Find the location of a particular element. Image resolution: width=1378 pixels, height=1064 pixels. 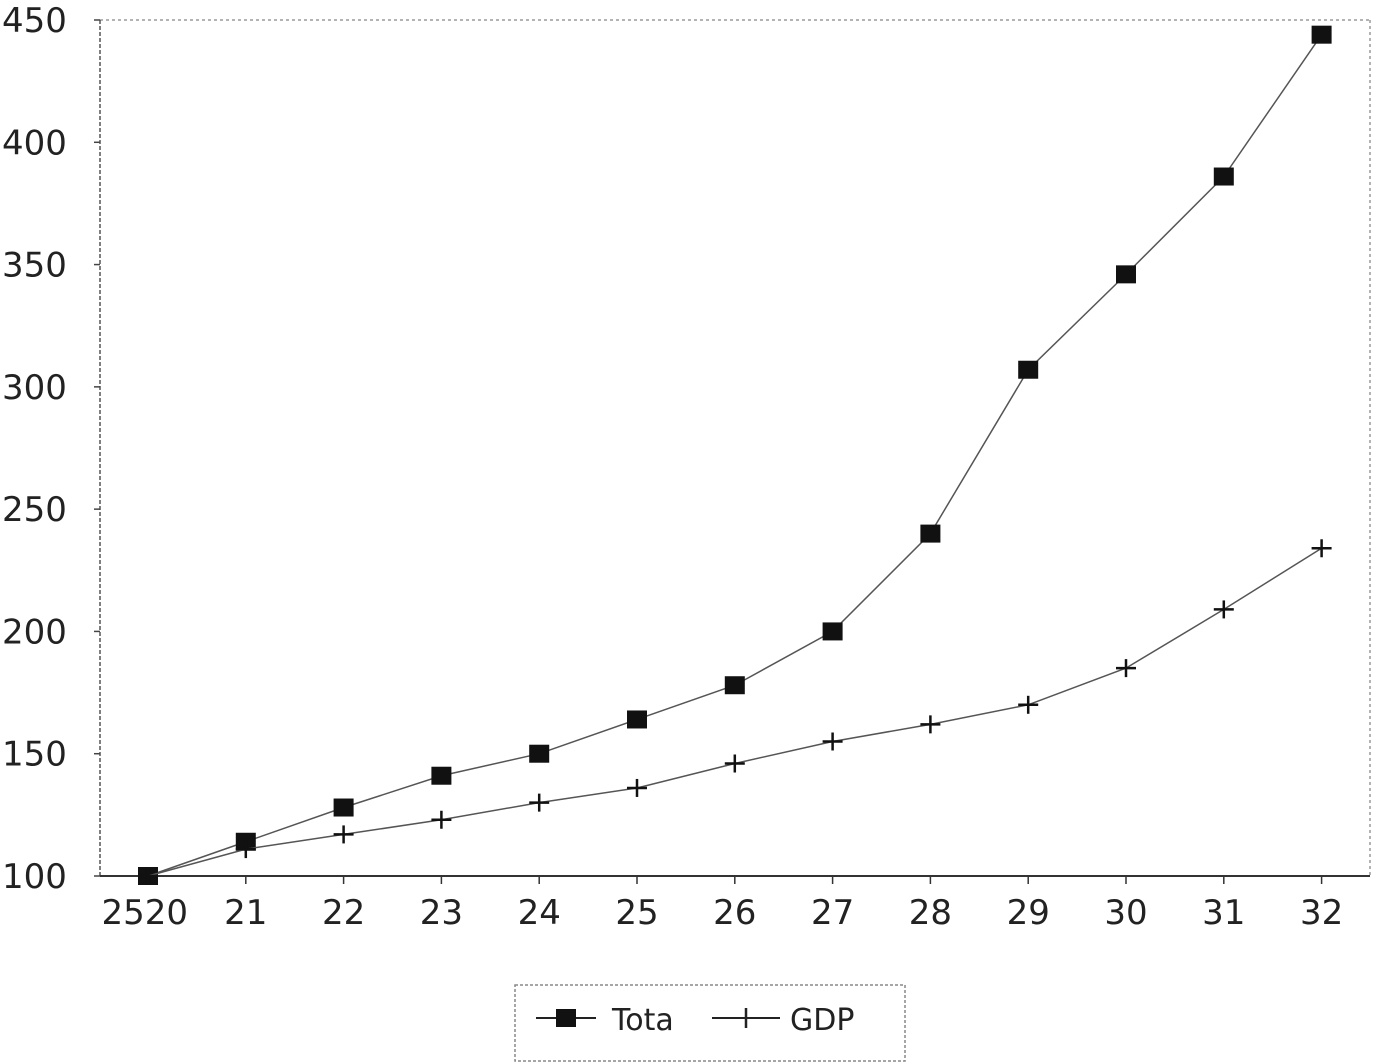

y-tick-label: 450 is located at coordinates (34, 21).